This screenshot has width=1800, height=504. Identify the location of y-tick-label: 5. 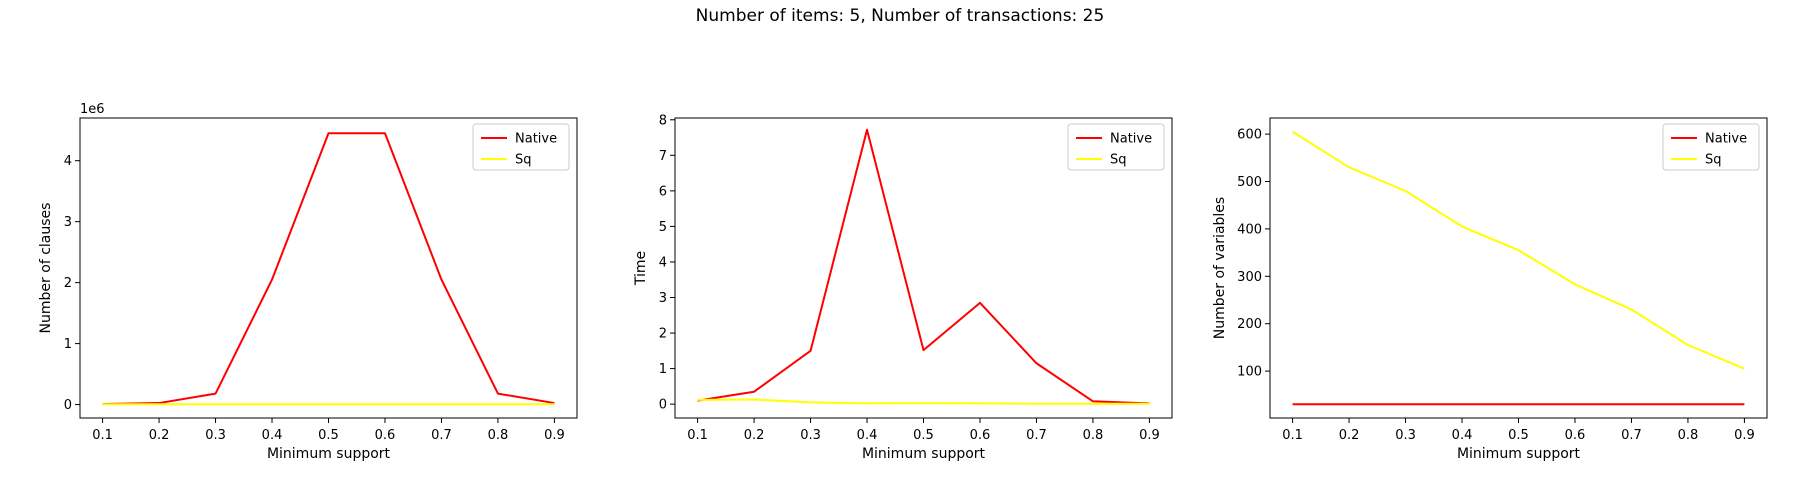
(663, 227).